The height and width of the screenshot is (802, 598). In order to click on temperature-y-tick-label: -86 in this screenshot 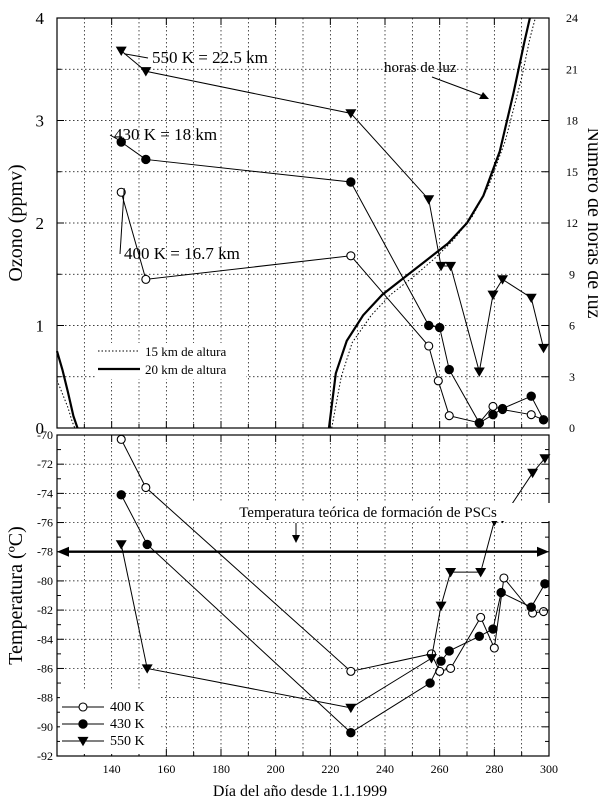, I will do `click(45, 668)`.